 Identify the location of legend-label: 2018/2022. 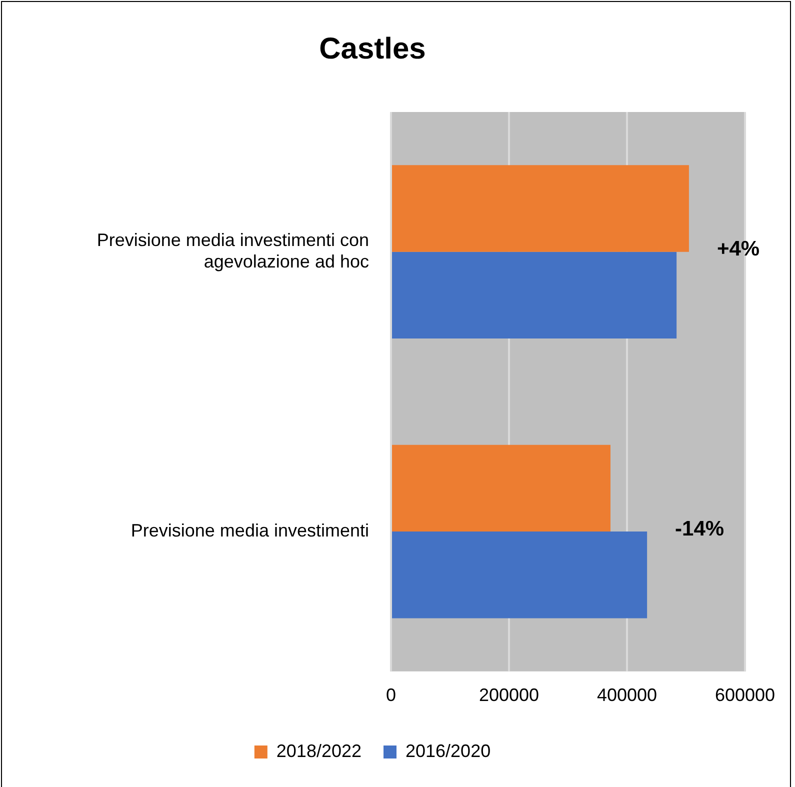
(319, 750).